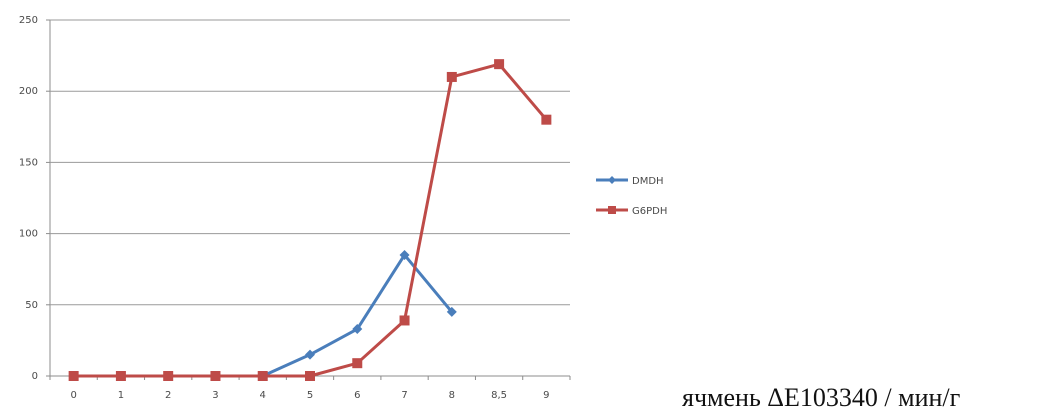  What do you see at coordinates (630, 181) in the screenshot?
I see `legend-item: DMDH` at bounding box center [630, 181].